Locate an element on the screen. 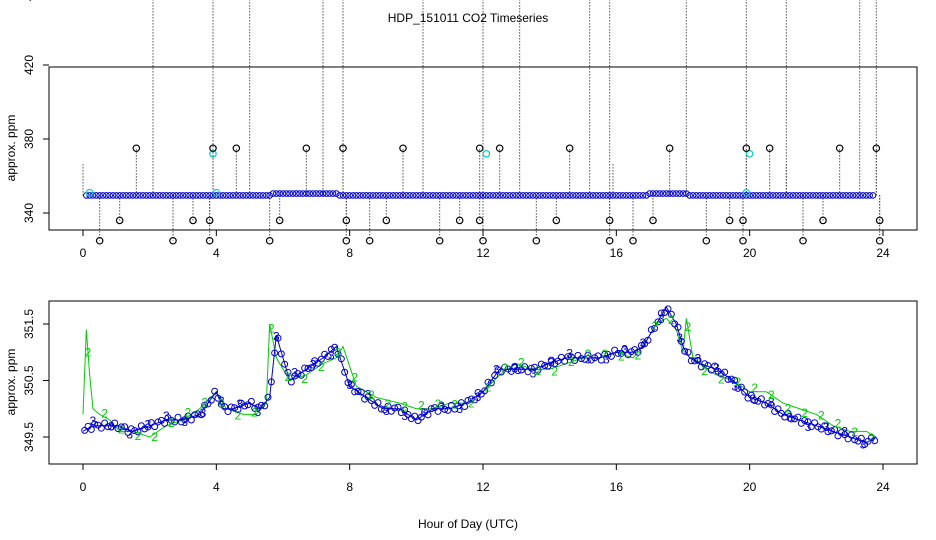 Image resolution: width=936 pixels, height=540 pixels. flagged-point is located at coordinates (746, 192).